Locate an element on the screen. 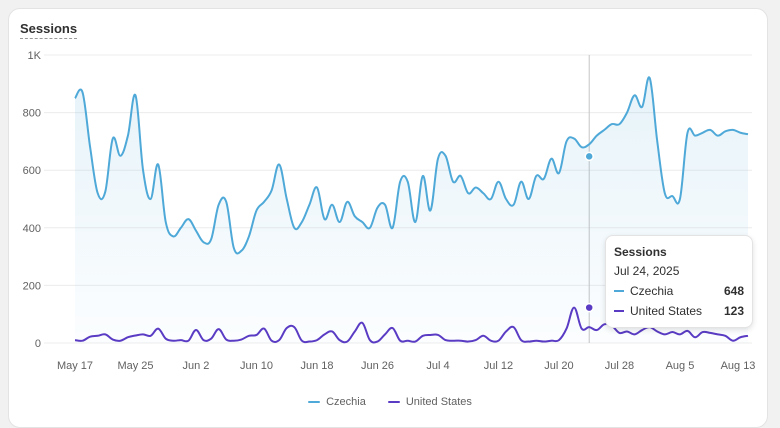 The height and width of the screenshot is (428, 780). x-tick-label: Aug 5 is located at coordinates (680, 366).